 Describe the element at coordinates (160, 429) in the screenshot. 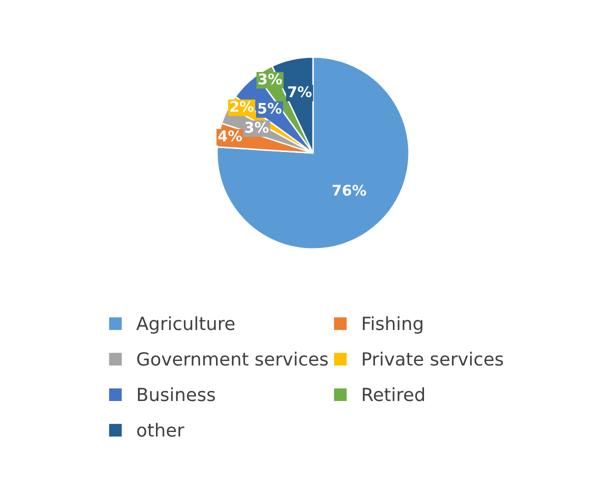

I see `legend-label: other` at that location.